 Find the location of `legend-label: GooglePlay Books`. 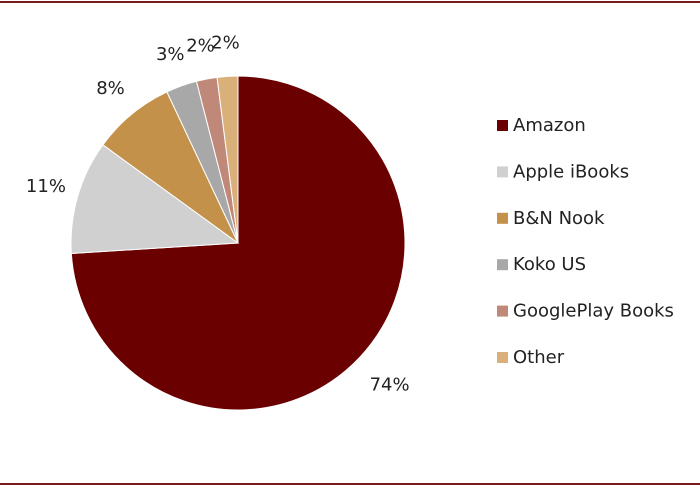

legend-label: GooglePlay Books is located at coordinates (593, 311).